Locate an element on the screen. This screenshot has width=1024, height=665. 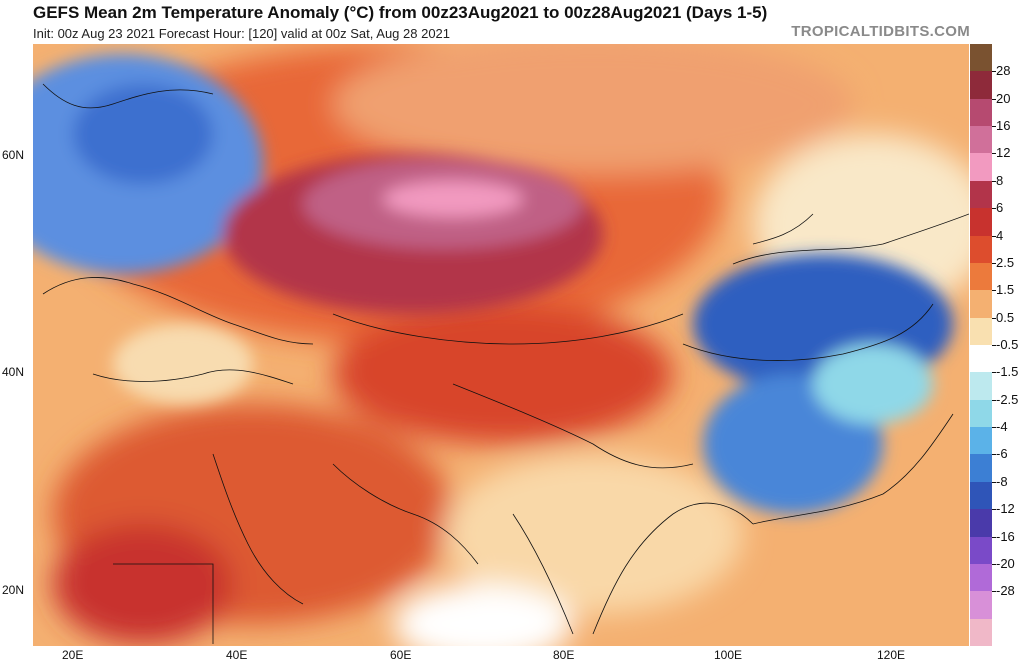
colorbar is located at coordinates (981, 345).